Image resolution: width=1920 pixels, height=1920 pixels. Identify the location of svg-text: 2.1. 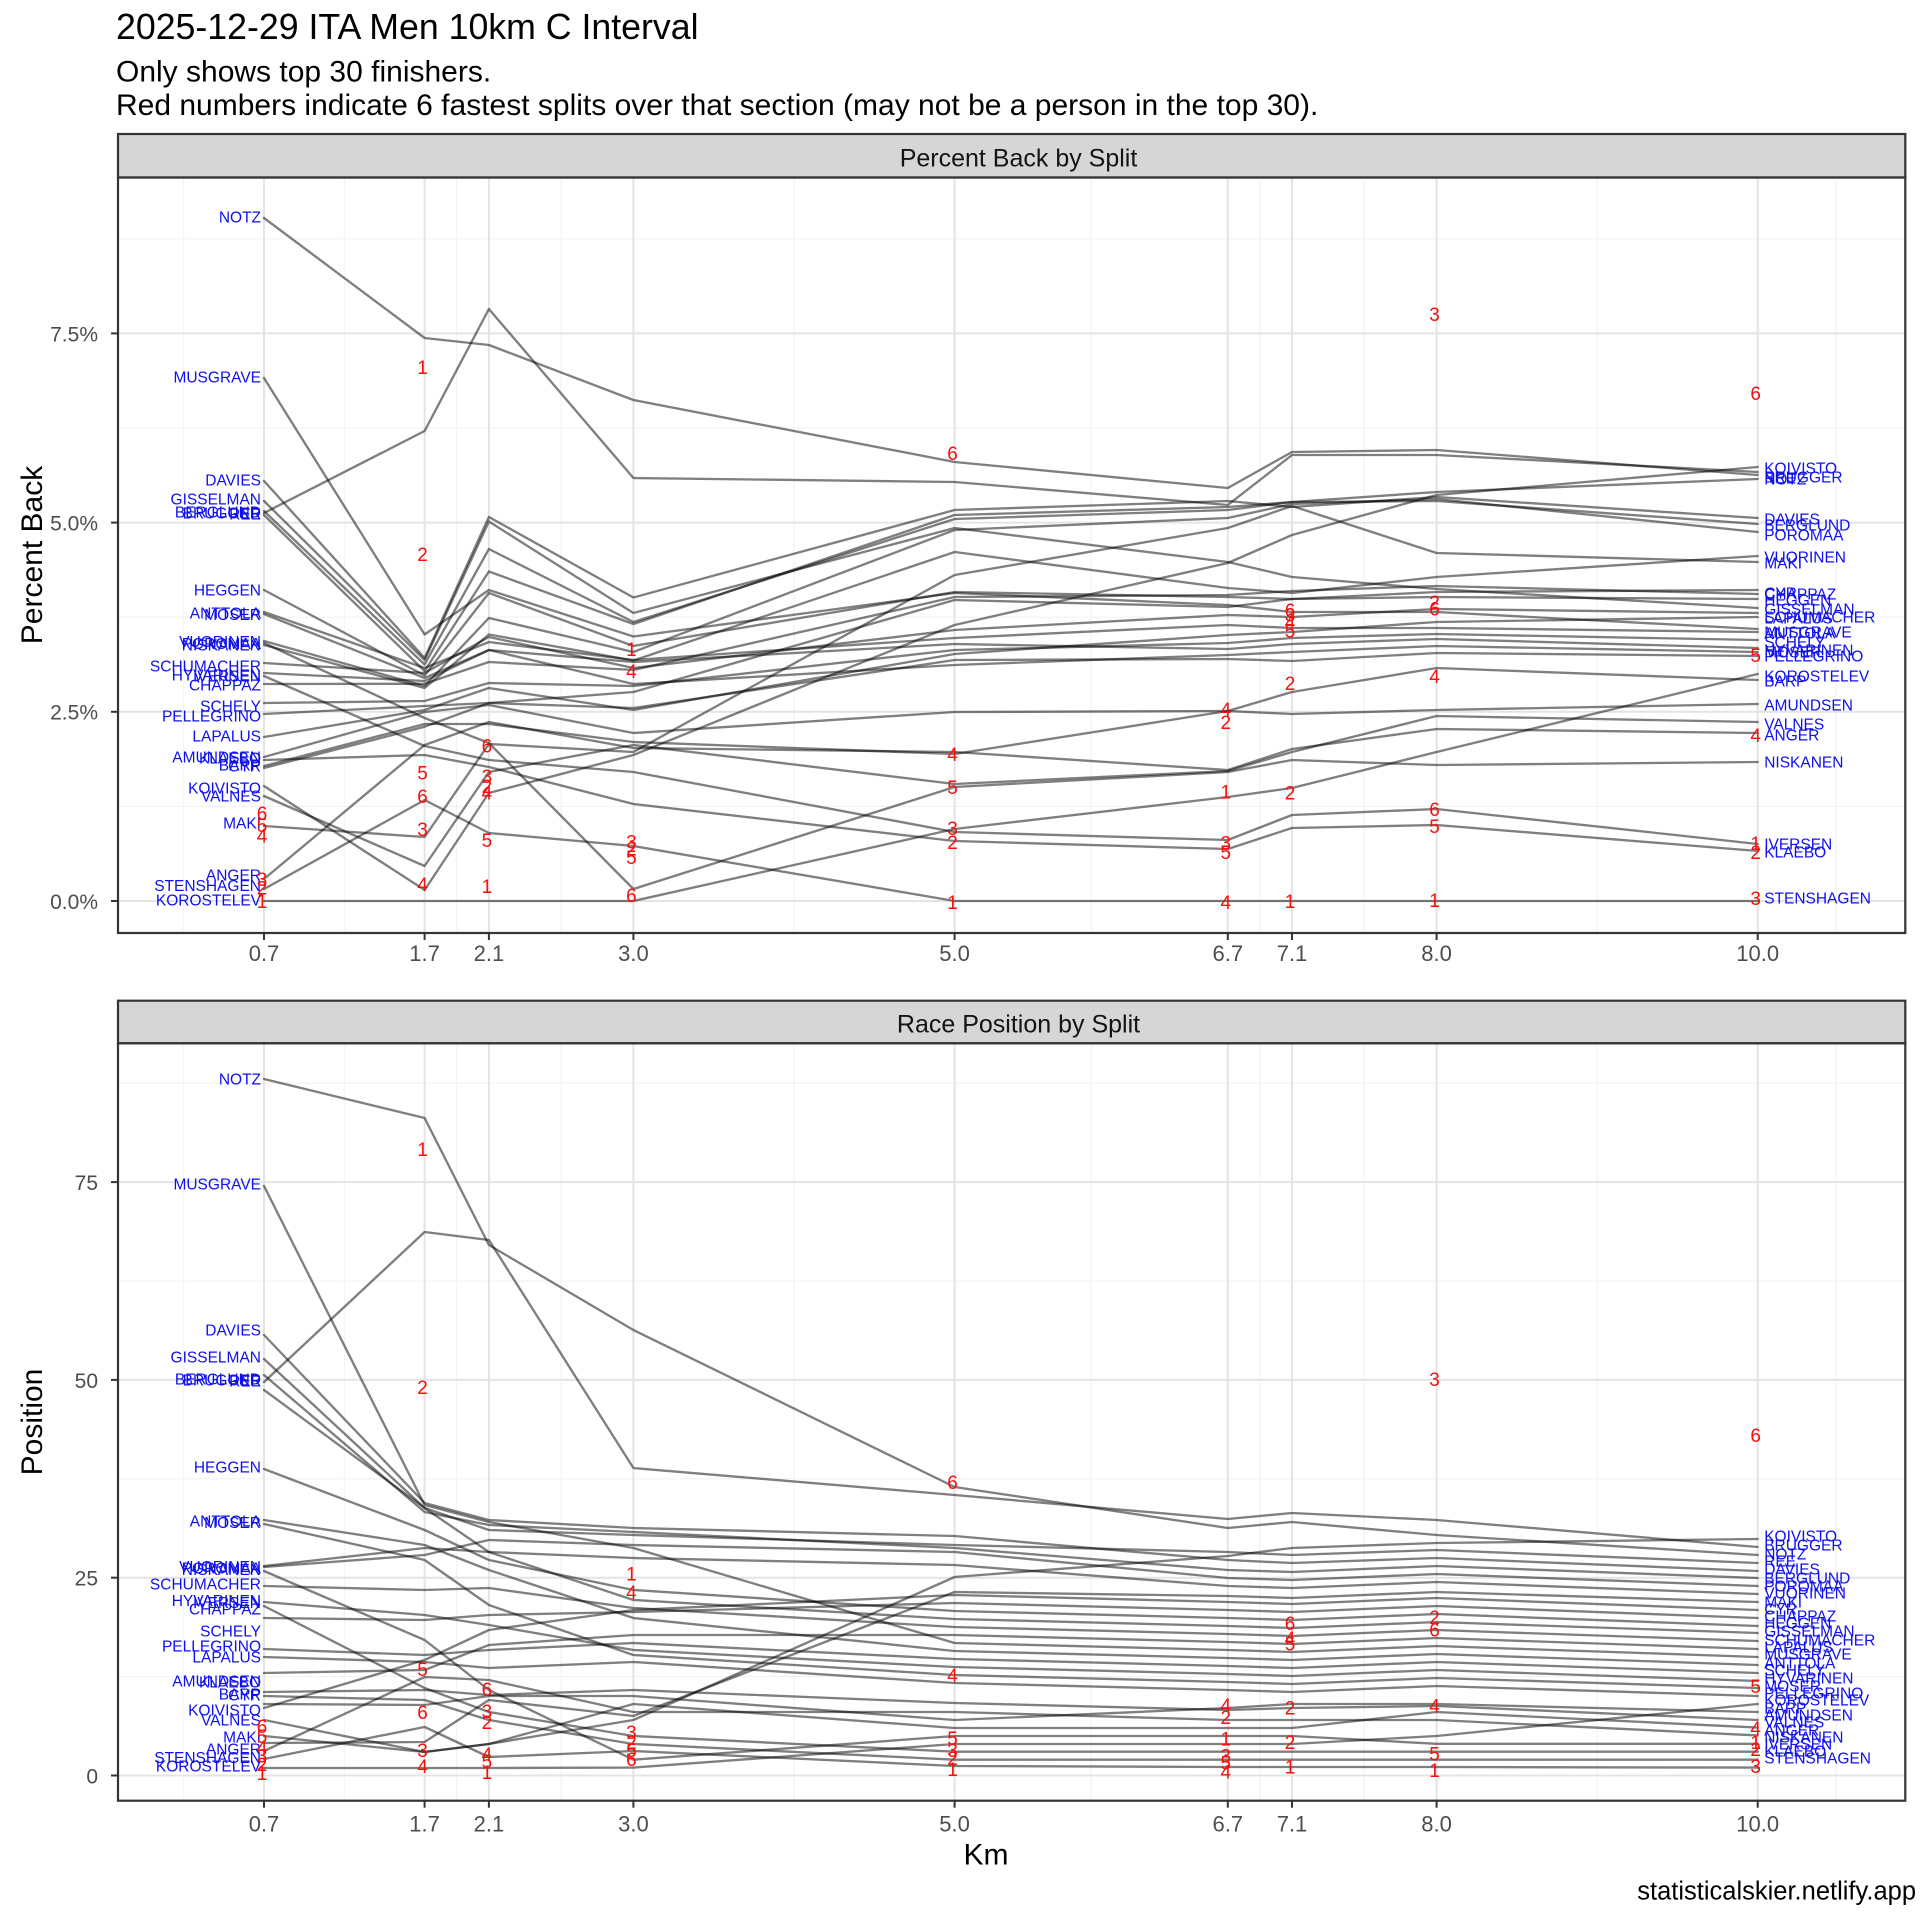
(489, 953).